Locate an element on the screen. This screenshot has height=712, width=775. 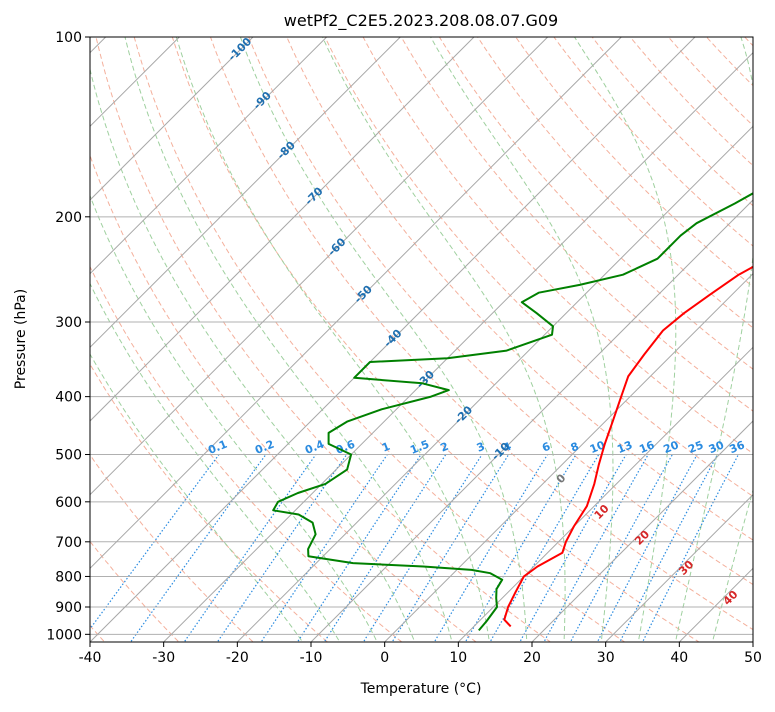
y-tick-label: 500 is located at coordinates (68, 456).